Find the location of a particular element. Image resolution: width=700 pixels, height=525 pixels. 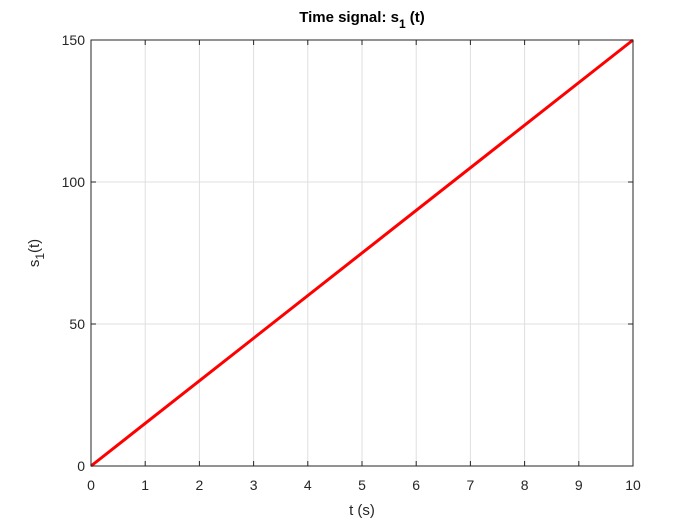

x-tick-label: 6 is located at coordinates (416, 485).